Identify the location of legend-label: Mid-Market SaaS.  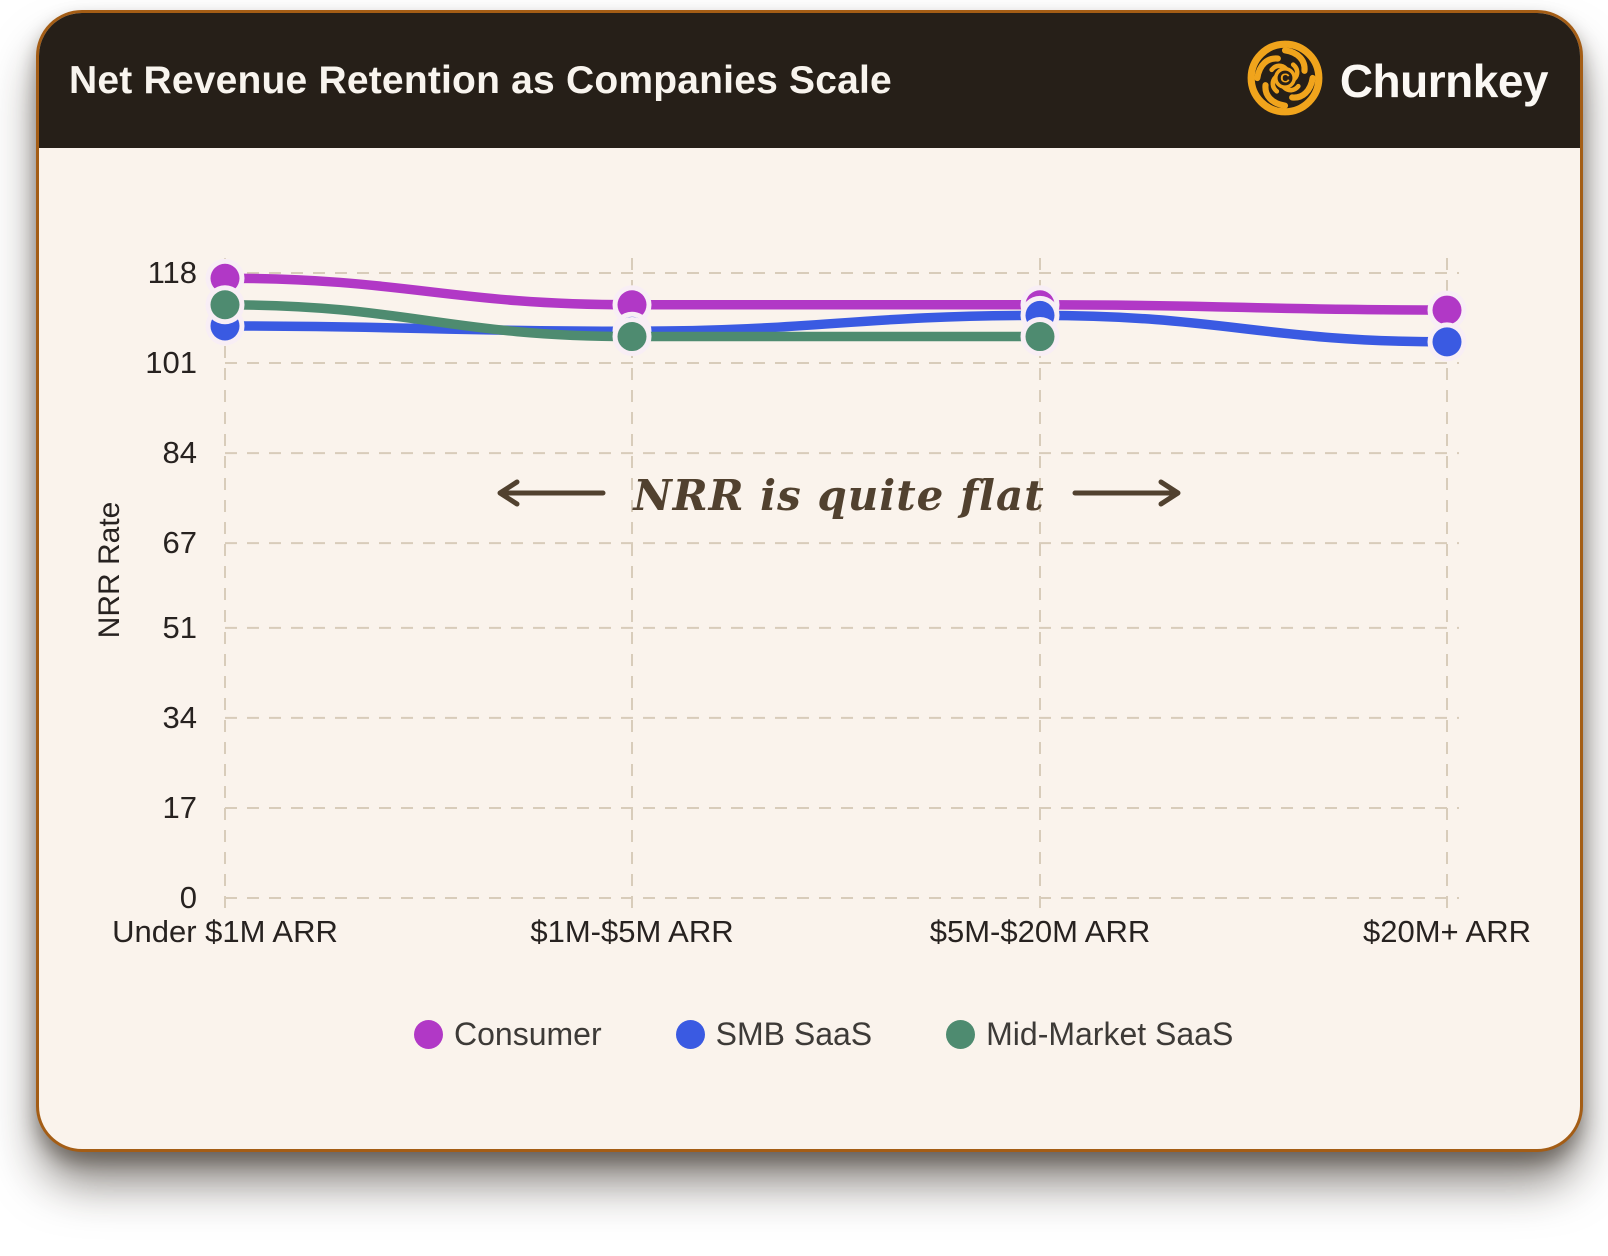
(1110, 1034).